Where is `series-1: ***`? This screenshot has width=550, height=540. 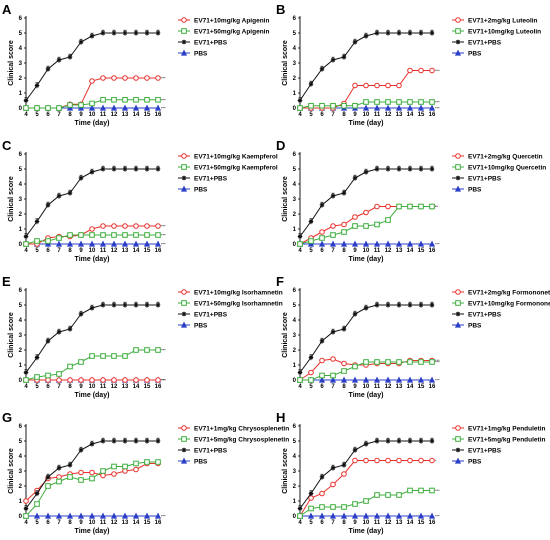
series-1: *** is located at coordinates (94, 103).